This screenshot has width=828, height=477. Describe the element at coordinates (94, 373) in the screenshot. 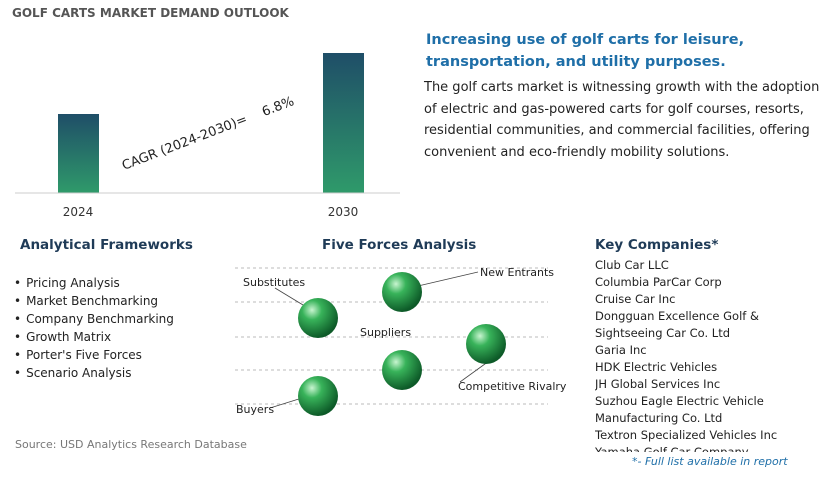

I see `framework-item: Scenario Analysis` at that location.